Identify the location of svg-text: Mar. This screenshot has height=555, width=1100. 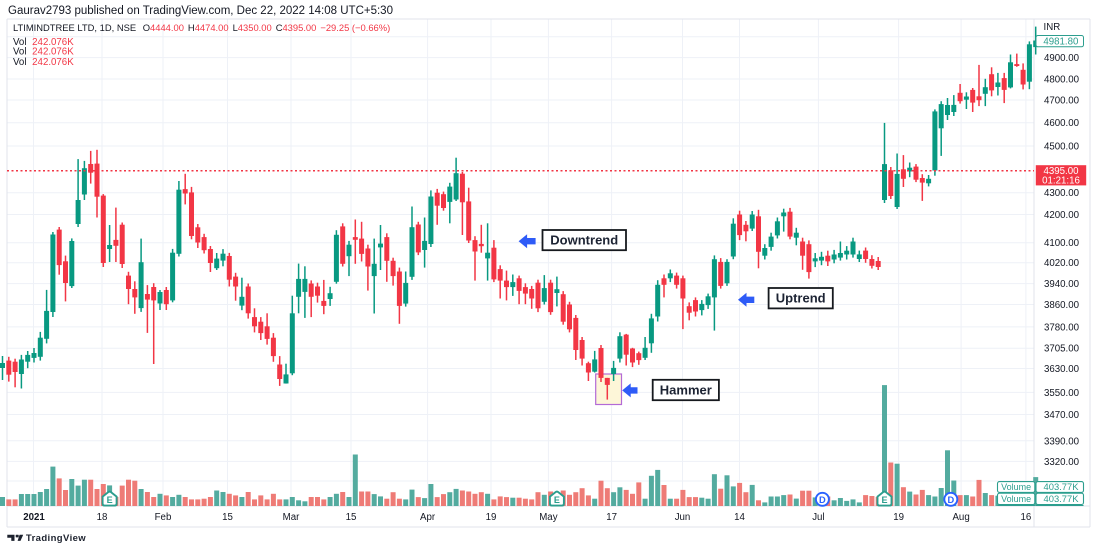
(291, 517).